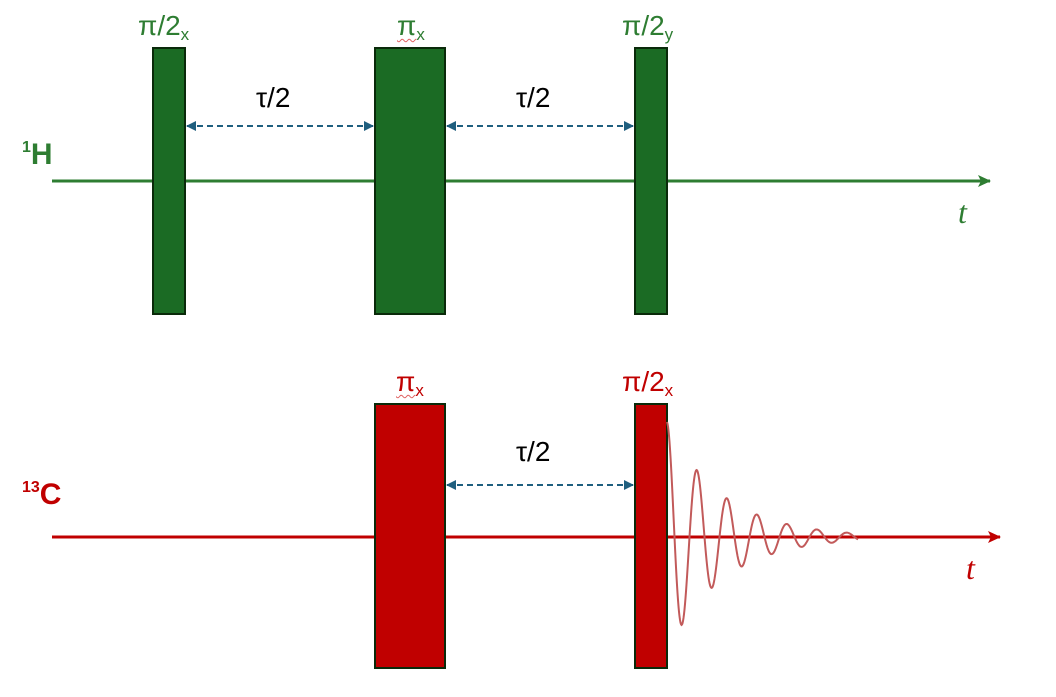 The height and width of the screenshot is (697, 1056). What do you see at coordinates (533, 451) in the screenshot?
I see `carbon-delay-1-label: τ/2` at bounding box center [533, 451].